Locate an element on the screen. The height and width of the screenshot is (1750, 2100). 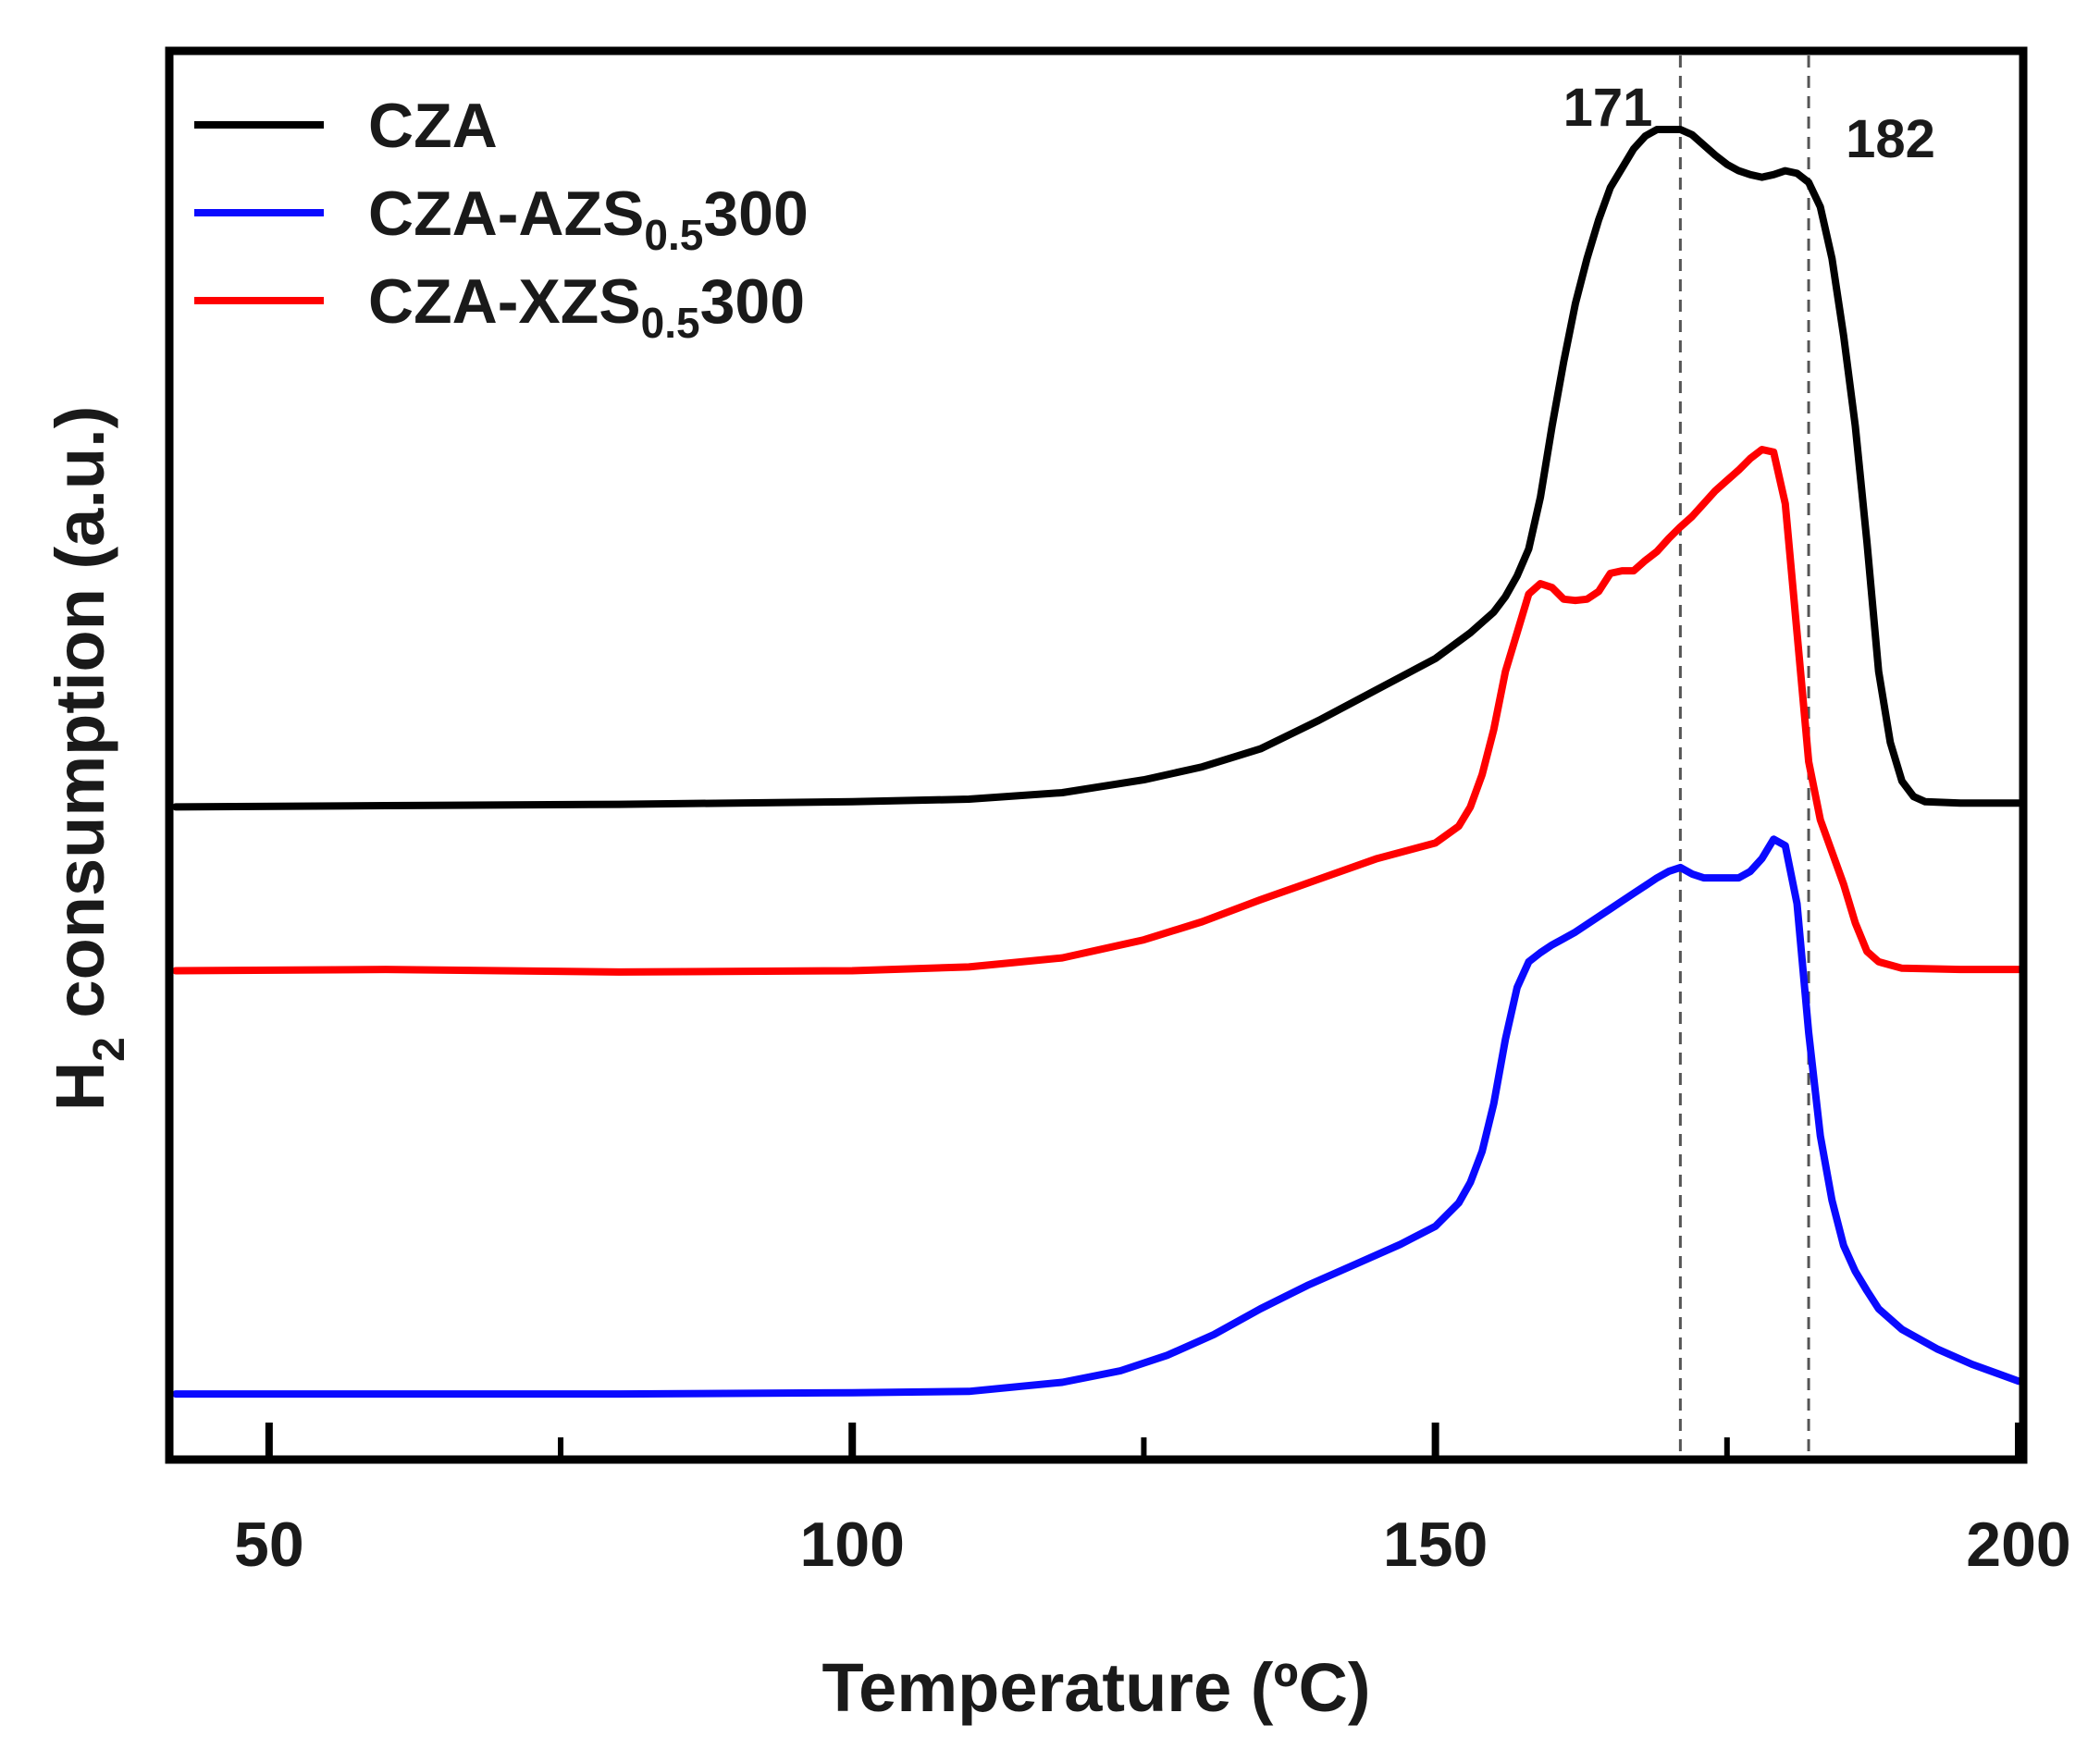
y-axis-title: H2 consumption (a.u.) is located at coordinates (88, 759).